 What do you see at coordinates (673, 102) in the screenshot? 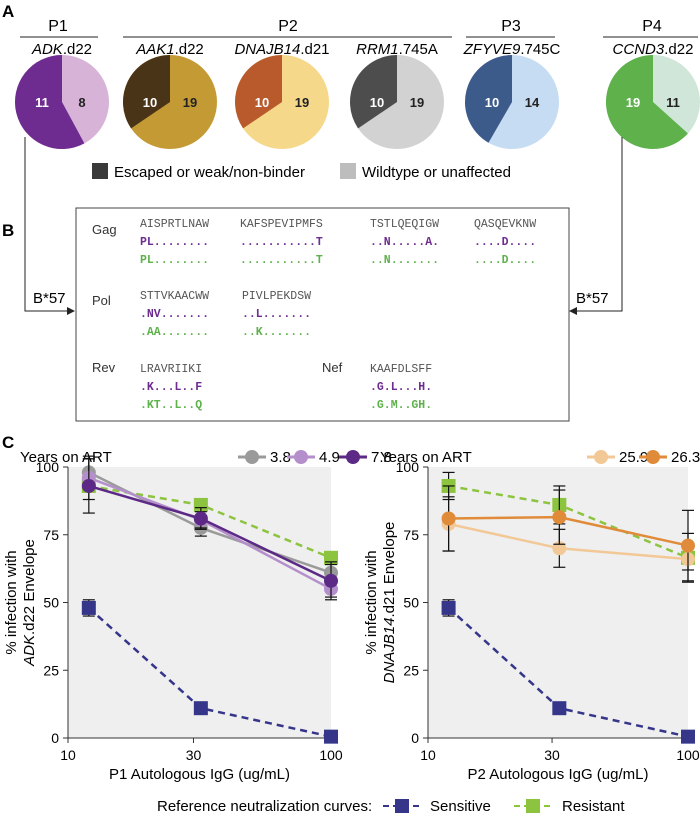
I see `pie-count-wildtype: 11` at bounding box center [673, 102].